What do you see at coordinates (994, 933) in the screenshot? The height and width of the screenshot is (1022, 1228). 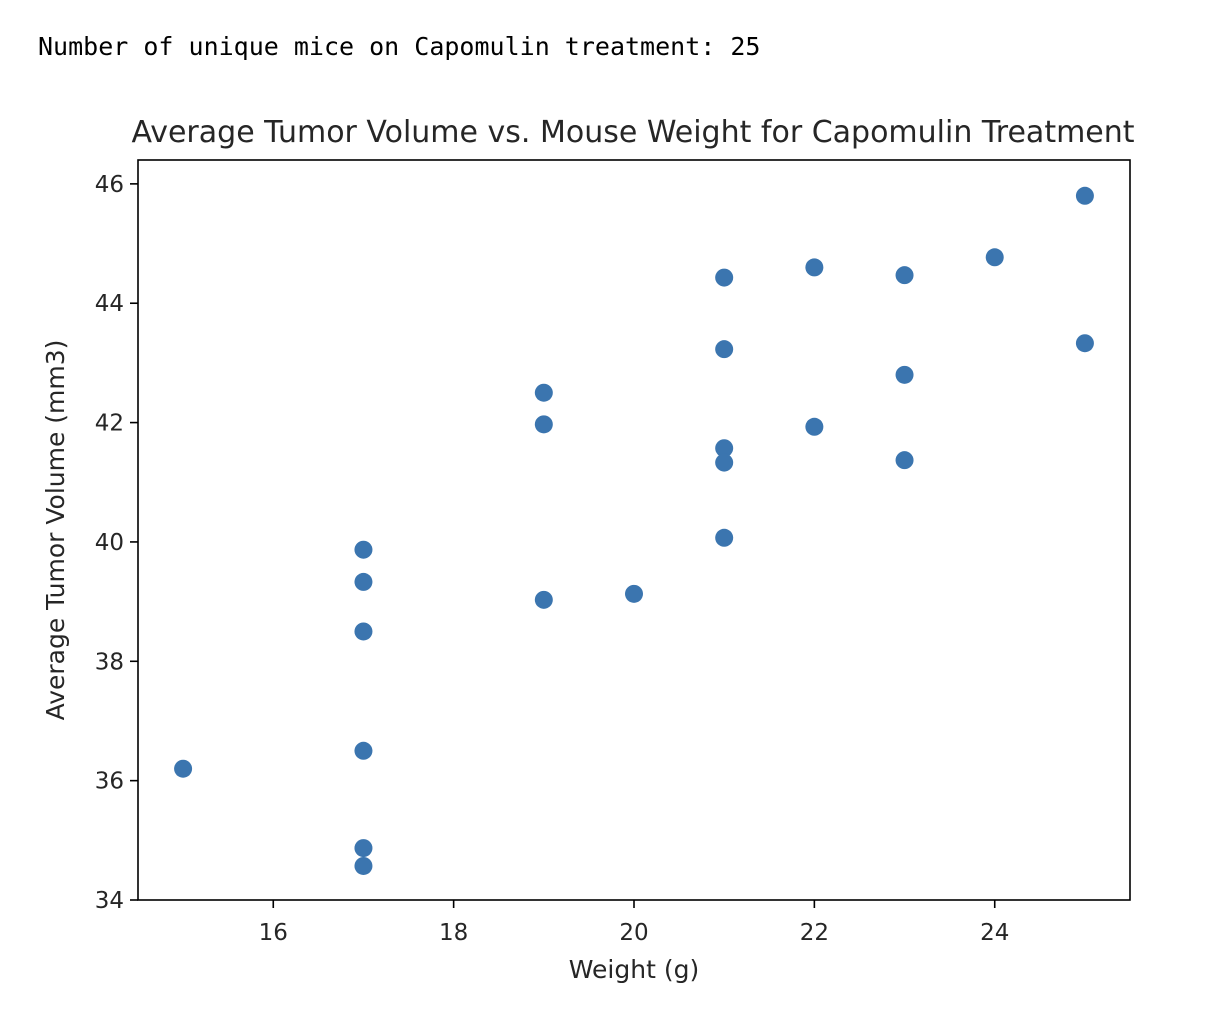 I see `x-tick-label: 24` at bounding box center [994, 933].